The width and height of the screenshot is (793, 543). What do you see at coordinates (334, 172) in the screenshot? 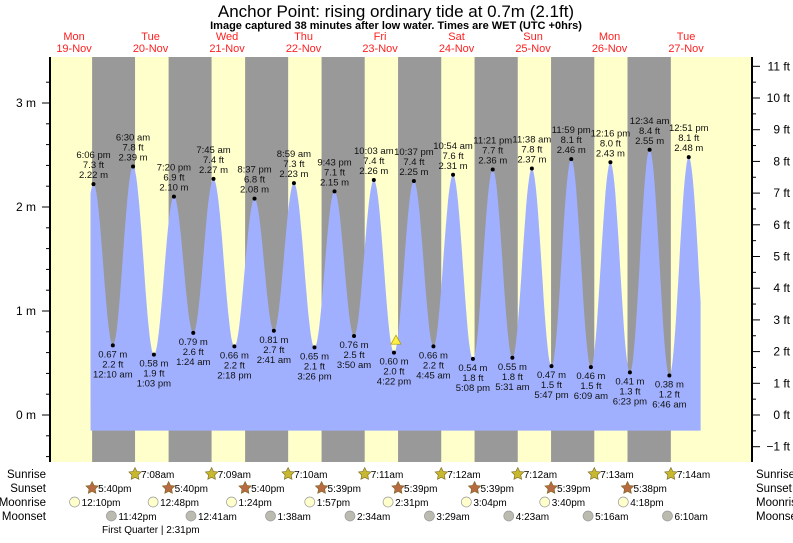
I see `high-tide-label: 7.1 ft` at bounding box center [334, 172].